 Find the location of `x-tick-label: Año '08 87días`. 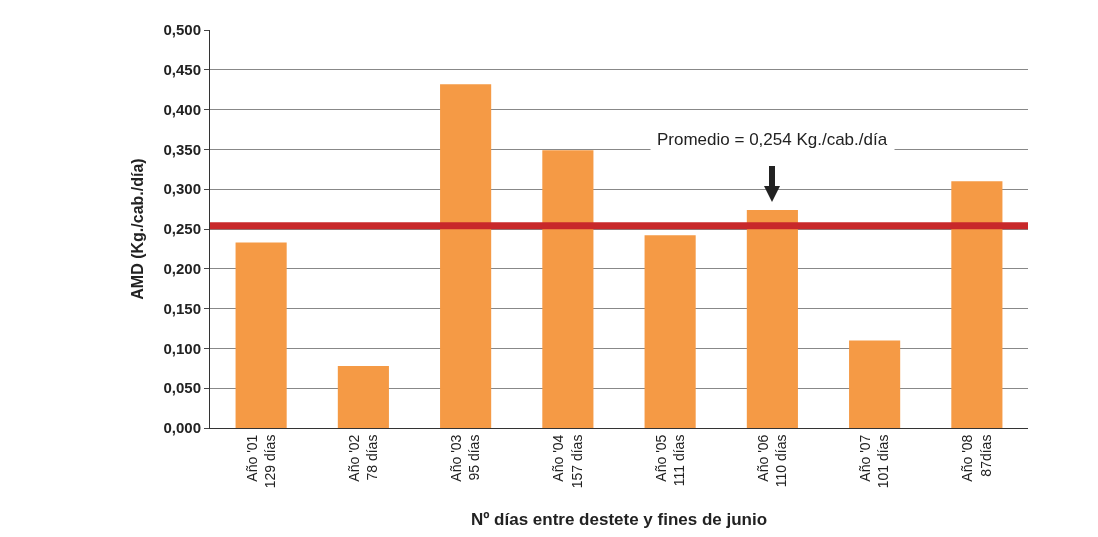

x-tick-label: Año '08 87días is located at coordinates (976, 458).